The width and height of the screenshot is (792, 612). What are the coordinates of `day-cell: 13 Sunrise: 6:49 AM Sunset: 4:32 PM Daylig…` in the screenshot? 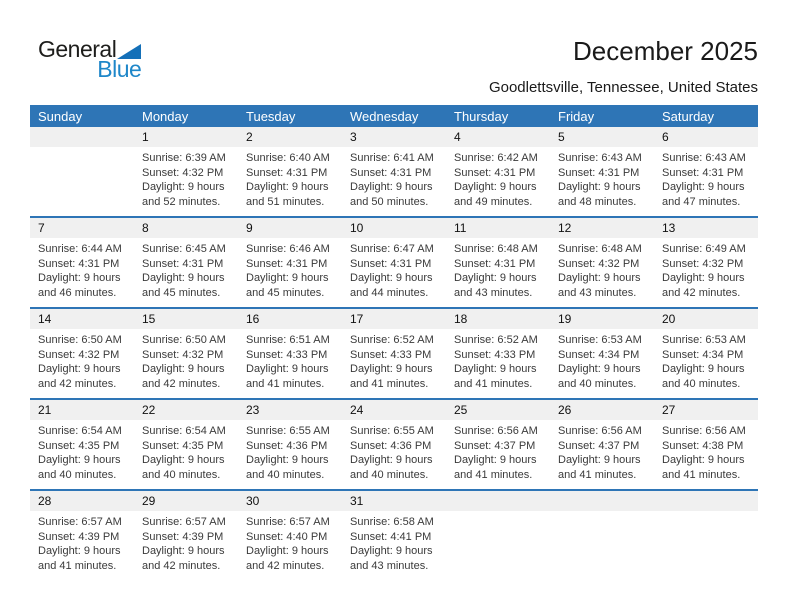 It's located at (706, 262).